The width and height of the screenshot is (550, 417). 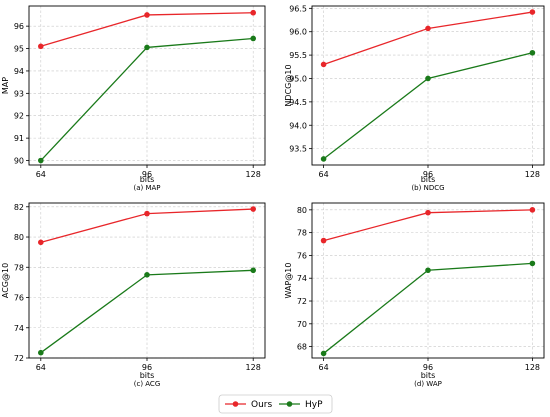 I want to click on y-tick-label: 96, so click(x=19, y=26).